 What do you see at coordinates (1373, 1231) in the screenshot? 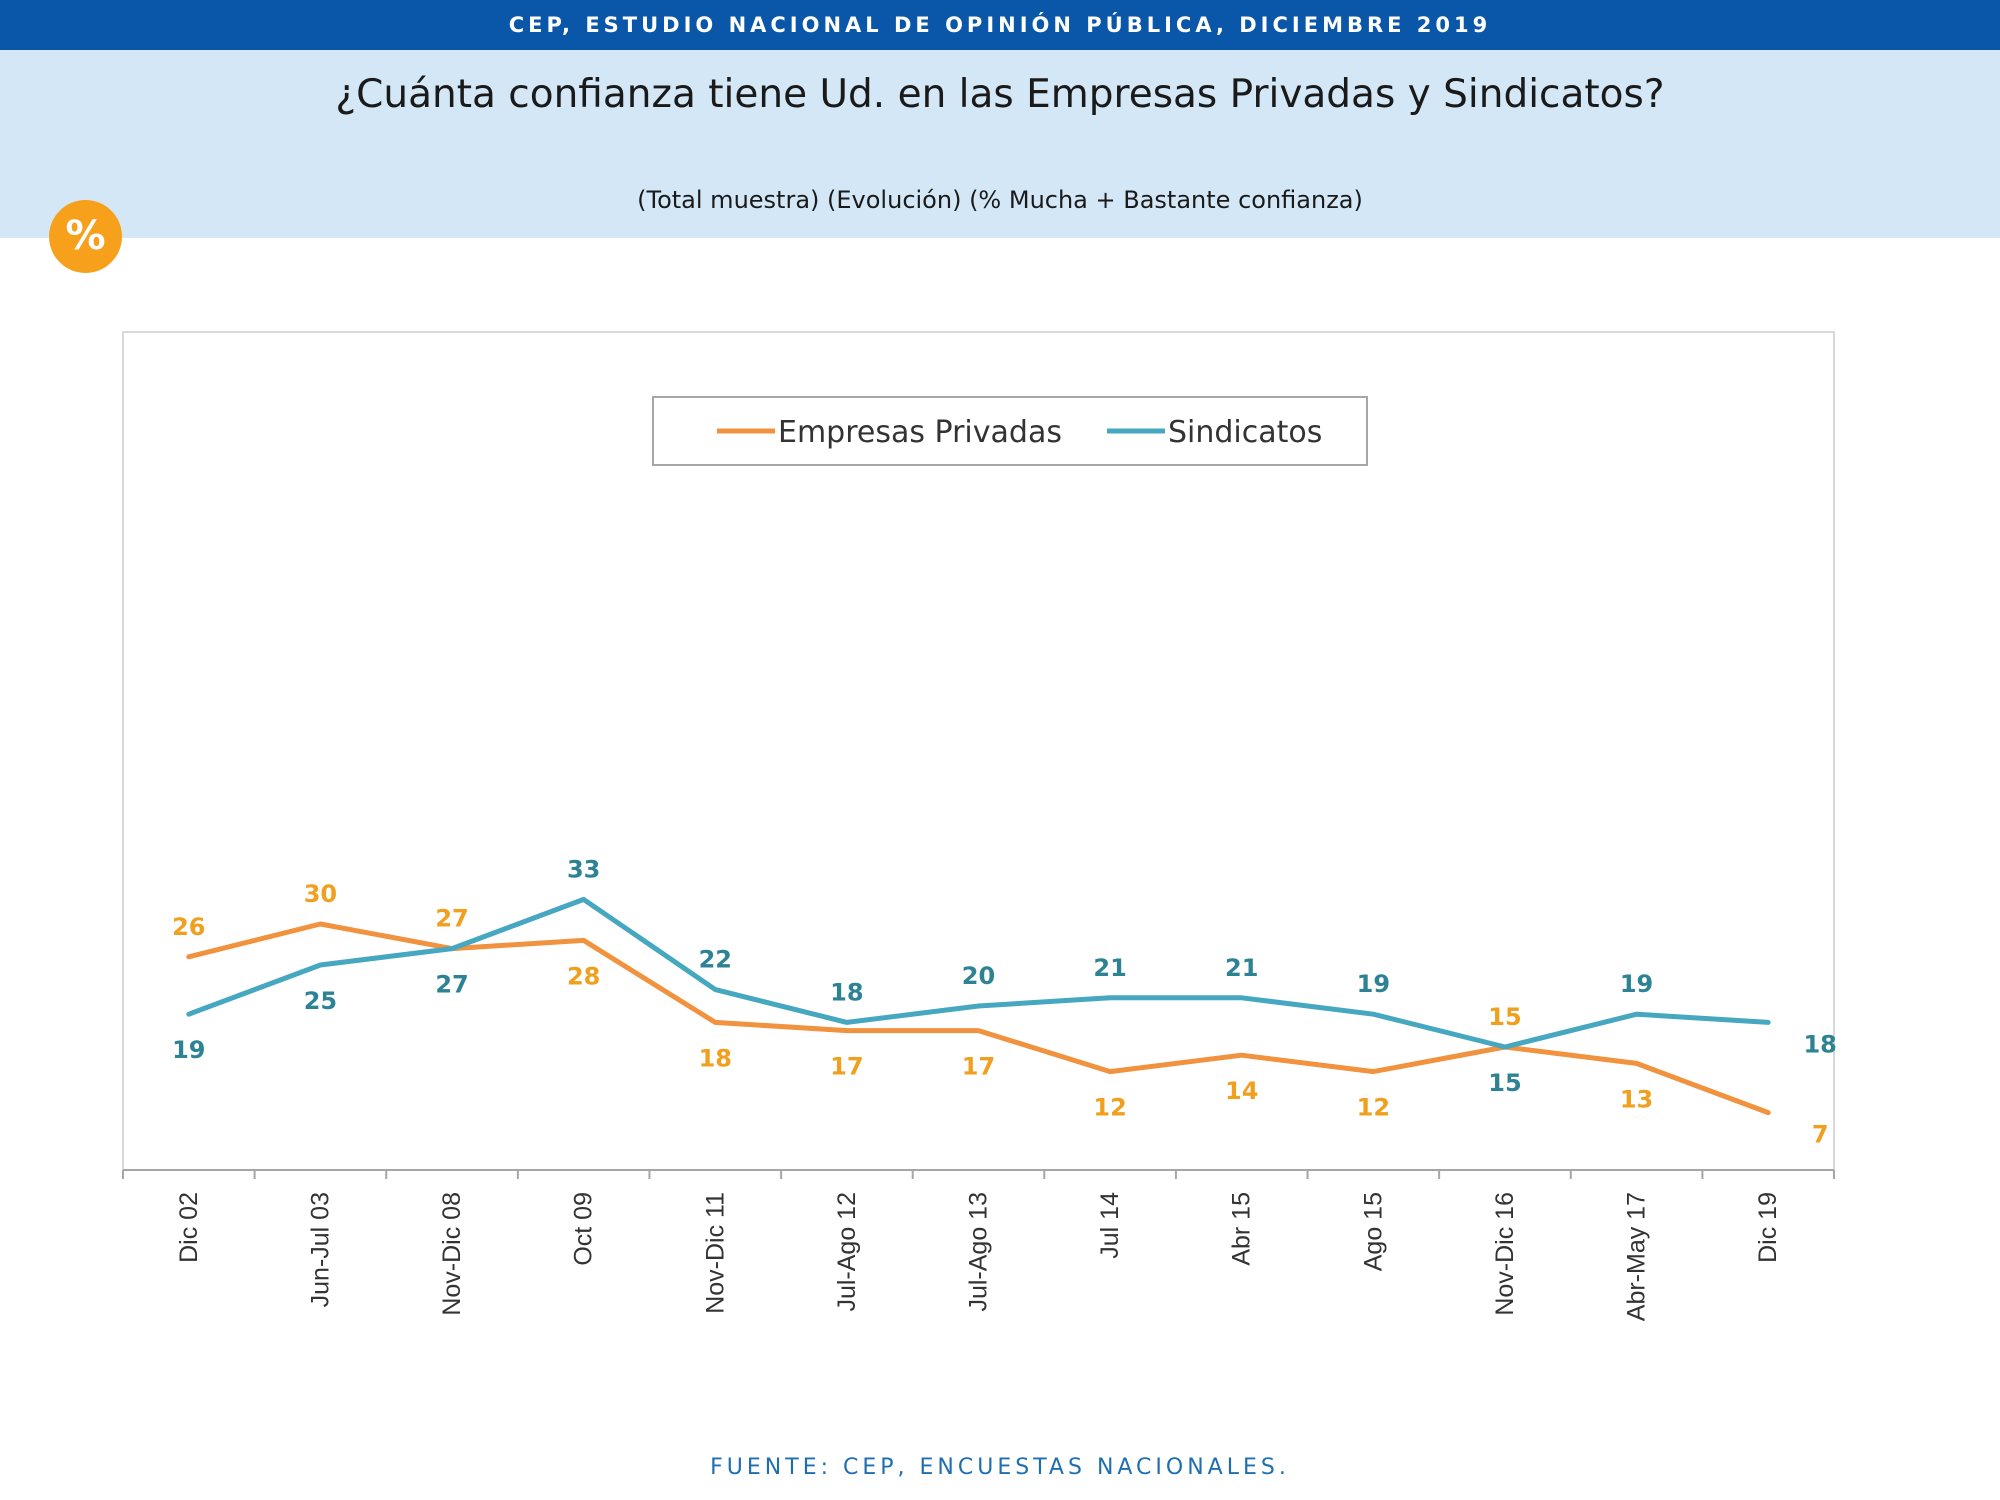
I see `x-tick-label: Ago 15` at bounding box center [1373, 1231].